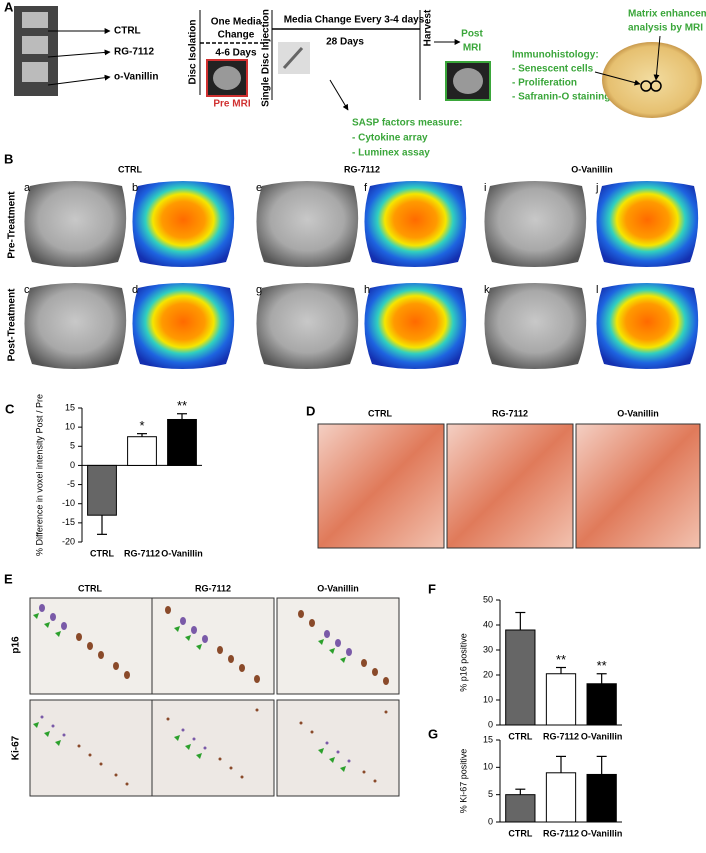 This screenshot has height=853, width=706. Describe the element at coordinates (16, 645) in the screenshot. I see `row-label: p16` at that location.